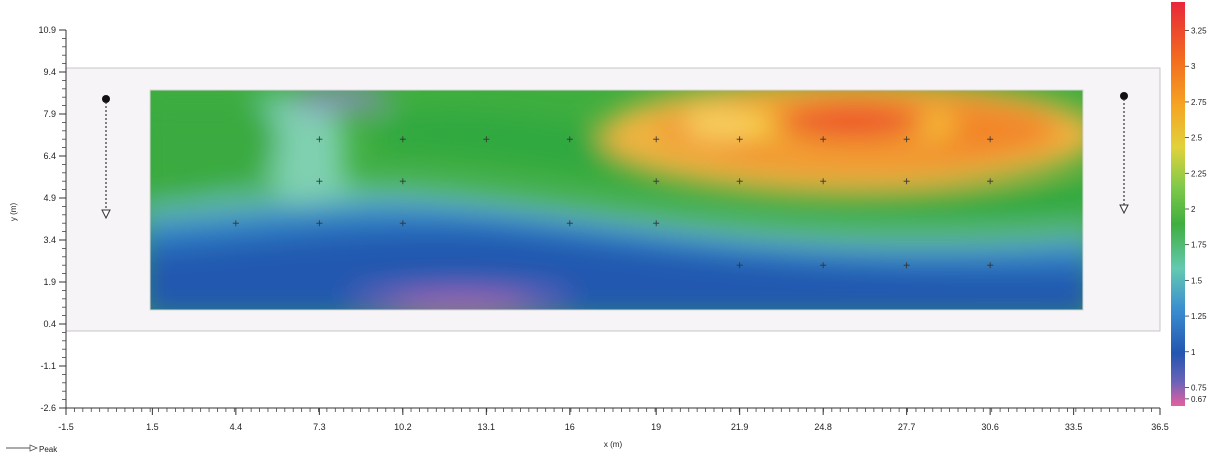 This screenshot has height=457, width=1214. I want to click on x-tick-label: 33.5, so click(1074, 427).